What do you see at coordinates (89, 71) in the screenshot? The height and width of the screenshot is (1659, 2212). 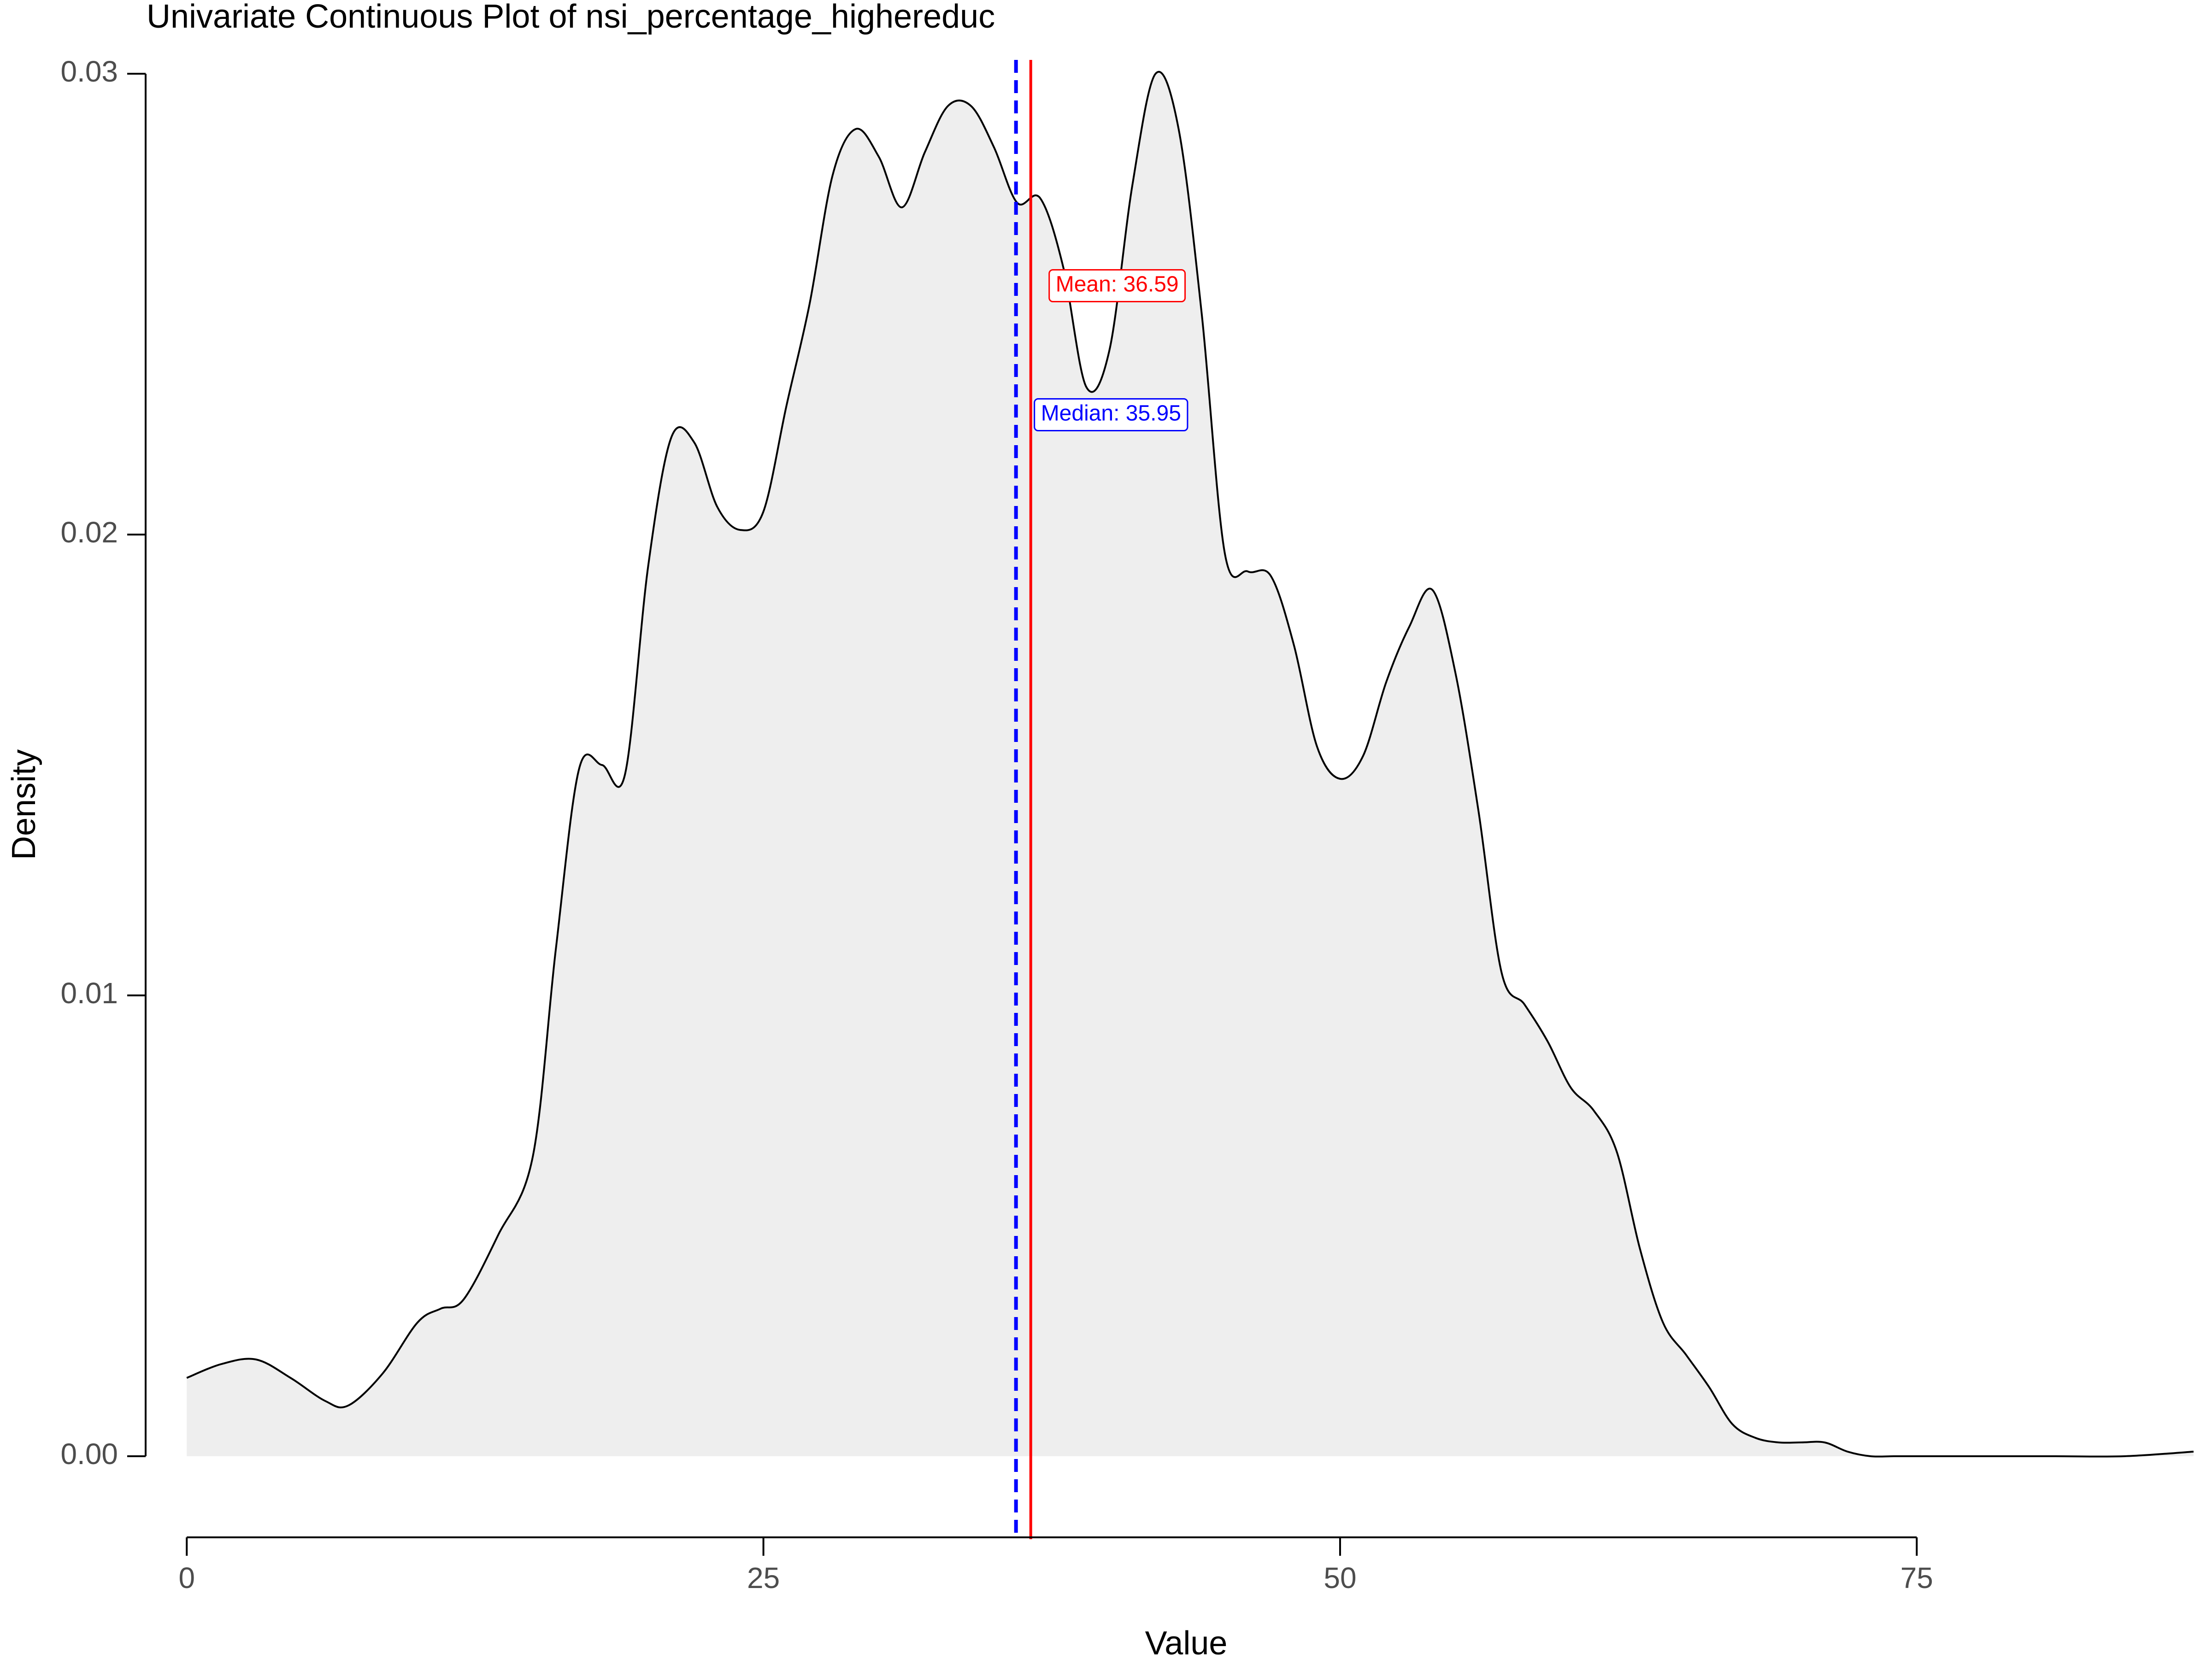 I see `y-tick-label: 0.03` at bounding box center [89, 71].